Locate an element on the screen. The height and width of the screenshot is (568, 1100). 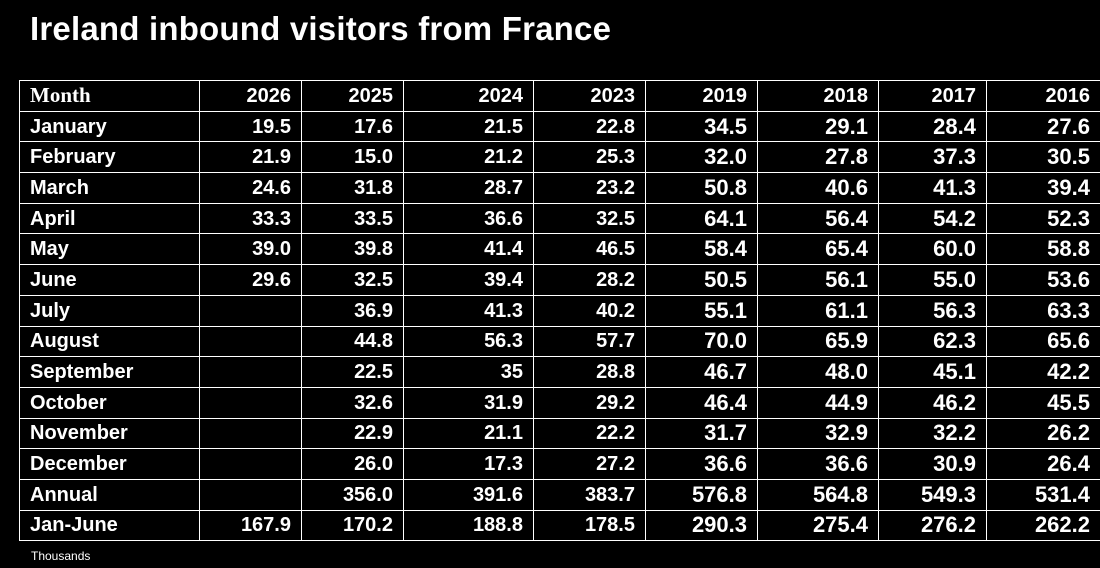
table-row-august: August 44.8 56.3 57.7 70.0 65.9 62.3 65.6 is located at coordinates (559, 341).